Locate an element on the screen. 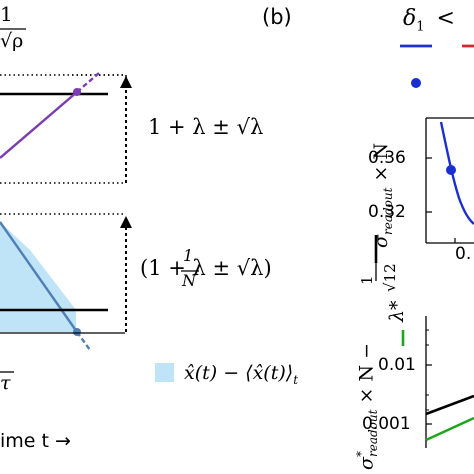 This screenshot has height=474, width=474. top-fraction-numerator: 1 is located at coordinates (6, 14).